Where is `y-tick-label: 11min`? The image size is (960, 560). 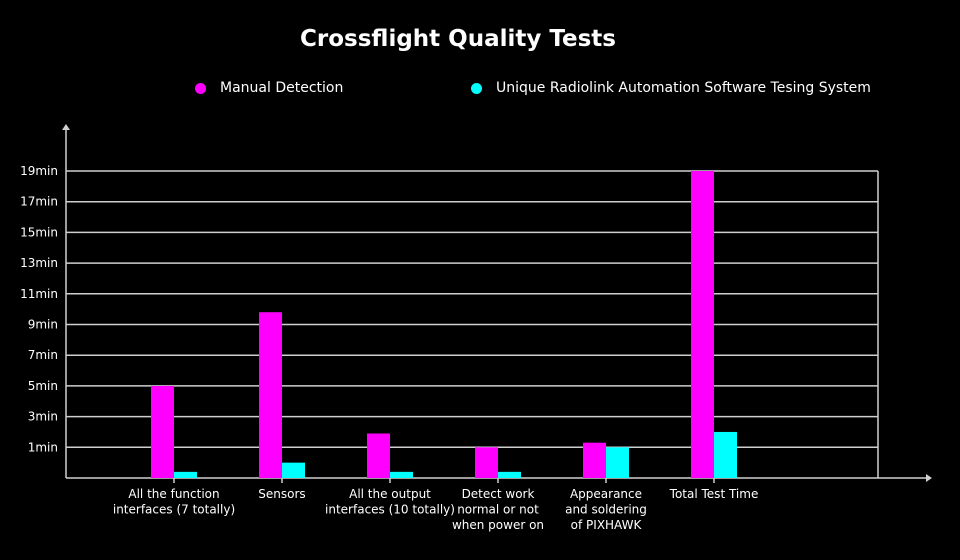 y-tick-label: 11min is located at coordinates (39, 294).